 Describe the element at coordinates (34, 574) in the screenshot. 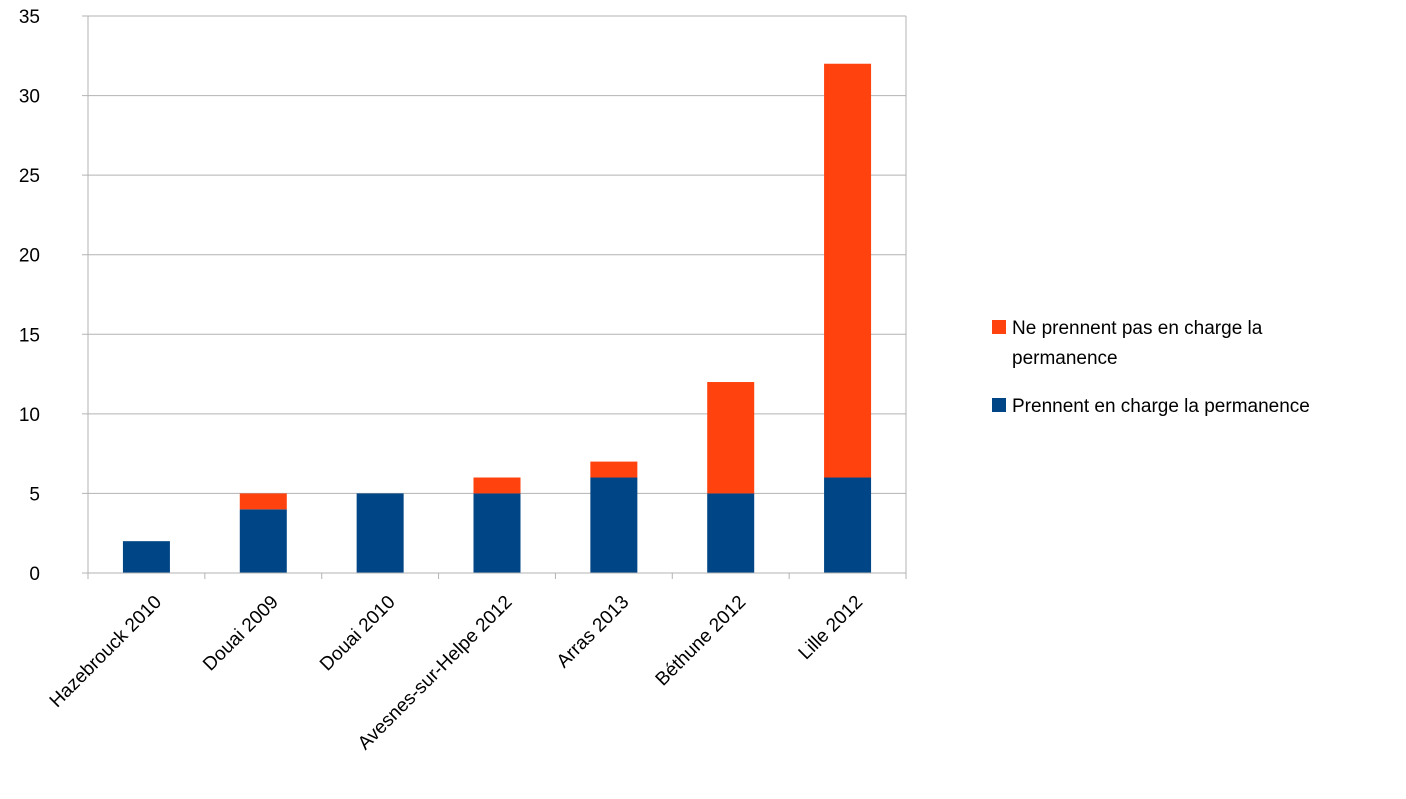

I see `y-tick-label: 0` at that location.